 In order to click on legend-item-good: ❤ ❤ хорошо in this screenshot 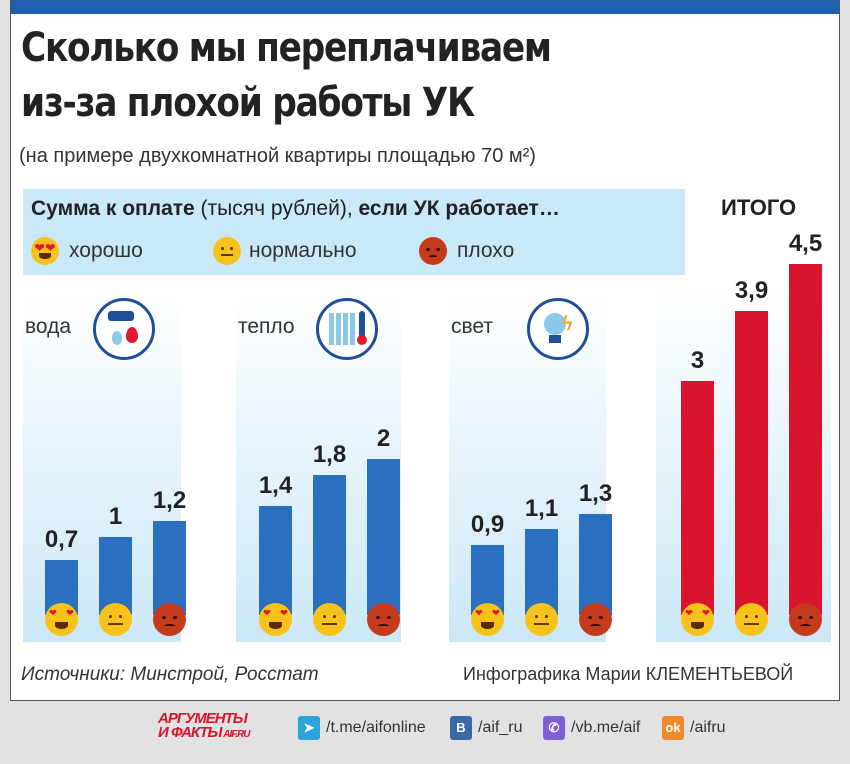, I will do `click(87, 251)`.